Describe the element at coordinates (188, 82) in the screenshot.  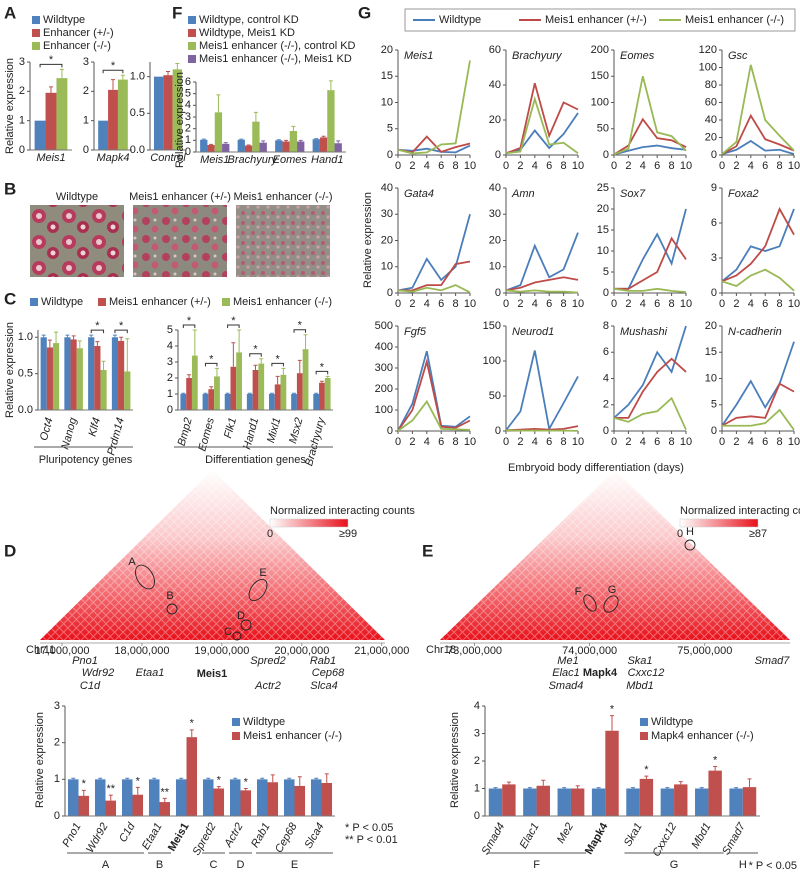
I see `y-tick-label: 6` at that location.